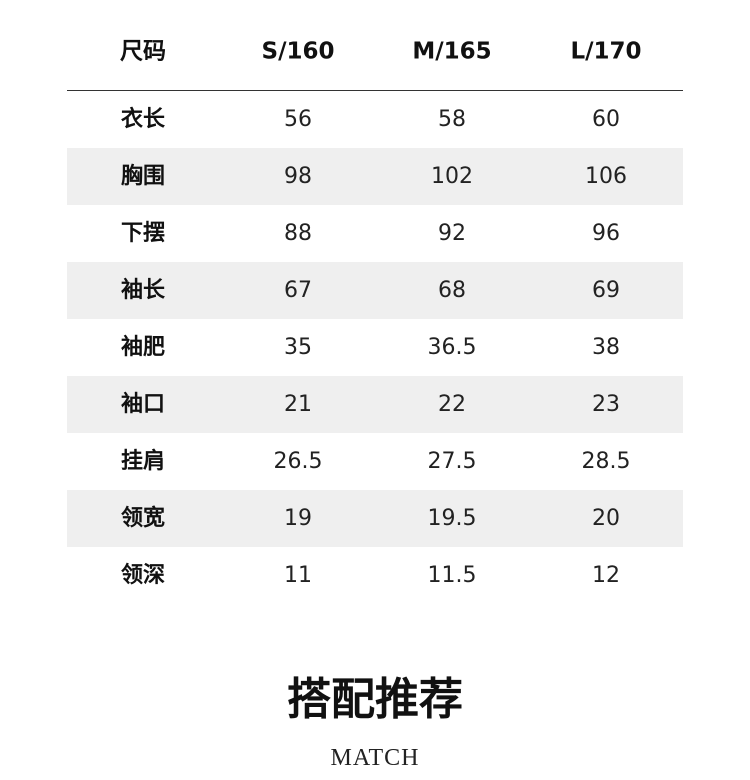 The image size is (750, 780). I want to click on row-label: 领宽, so click(142, 518).